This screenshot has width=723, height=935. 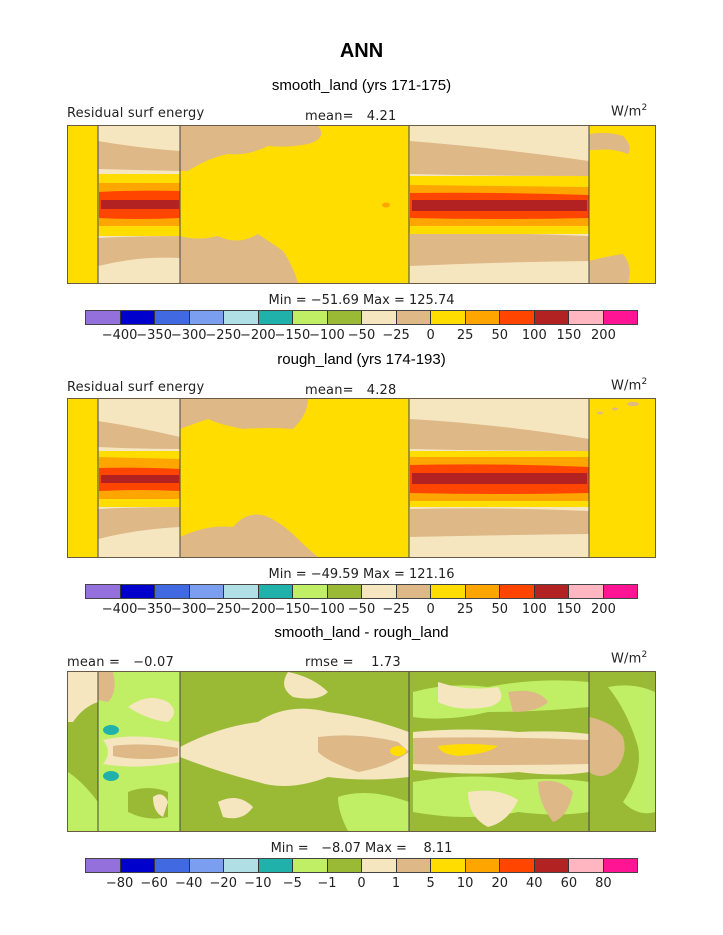 I want to click on panel-3-units: W/m2, so click(x=629, y=658).